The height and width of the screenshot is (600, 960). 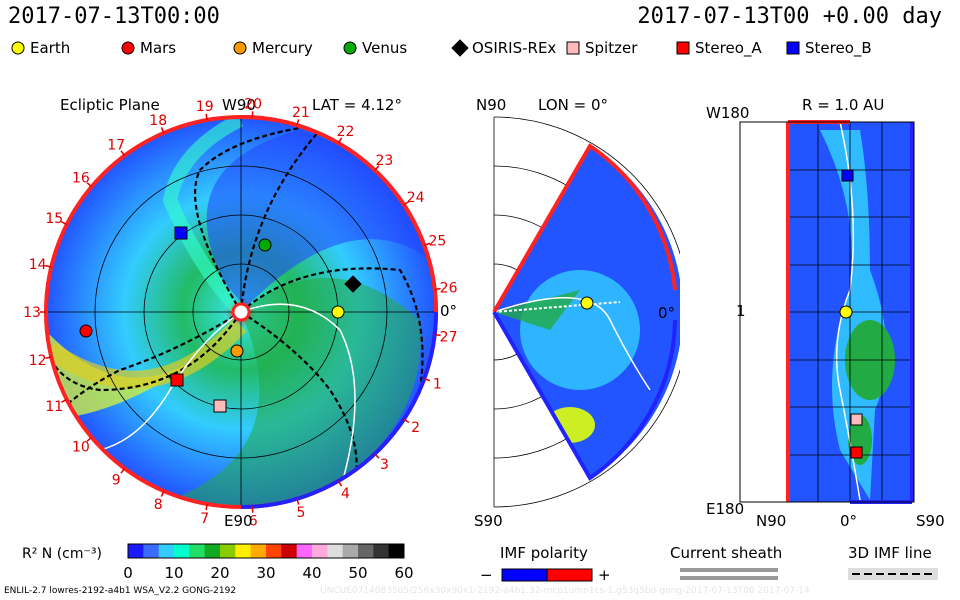 What do you see at coordinates (50, 48) in the screenshot?
I see `legend-label: Earth` at bounding box center [50, 48].